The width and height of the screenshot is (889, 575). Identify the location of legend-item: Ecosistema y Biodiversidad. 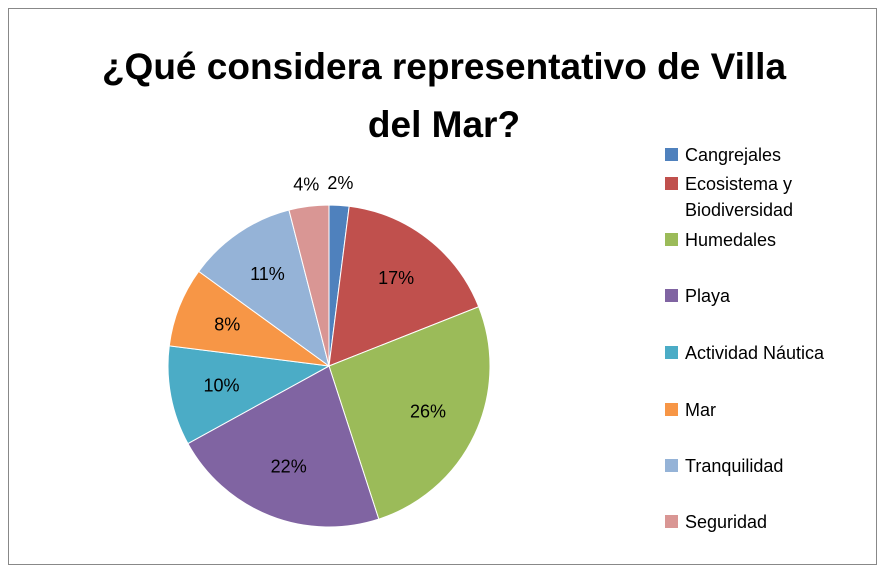
(765, 197).